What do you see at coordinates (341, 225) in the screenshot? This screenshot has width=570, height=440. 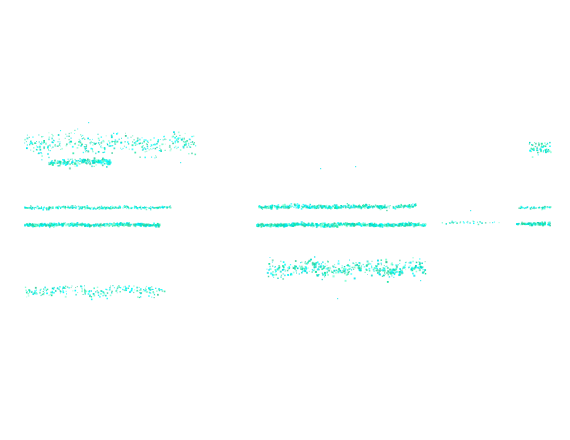 I see `streak-band-b-center` at bounding box center [341, 225].